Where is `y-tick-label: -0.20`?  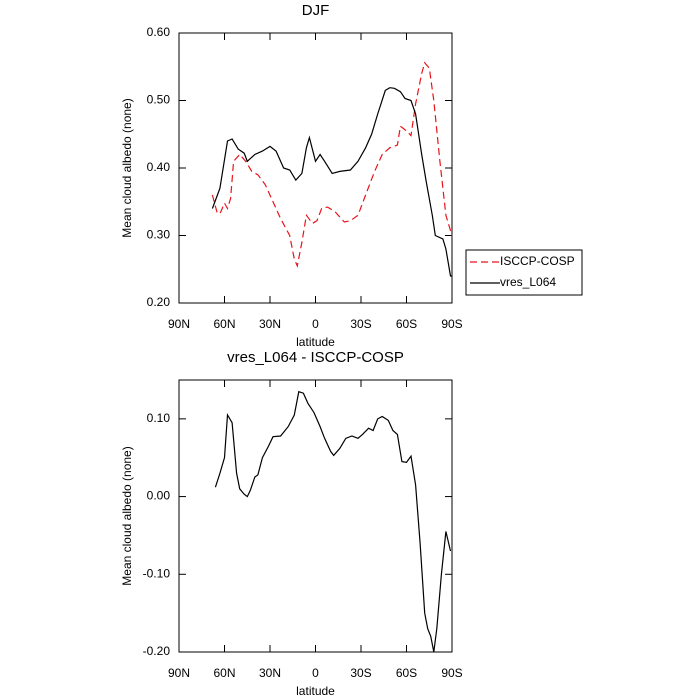
y-tick-label: -0.20 is located at coordinates (157, 651).